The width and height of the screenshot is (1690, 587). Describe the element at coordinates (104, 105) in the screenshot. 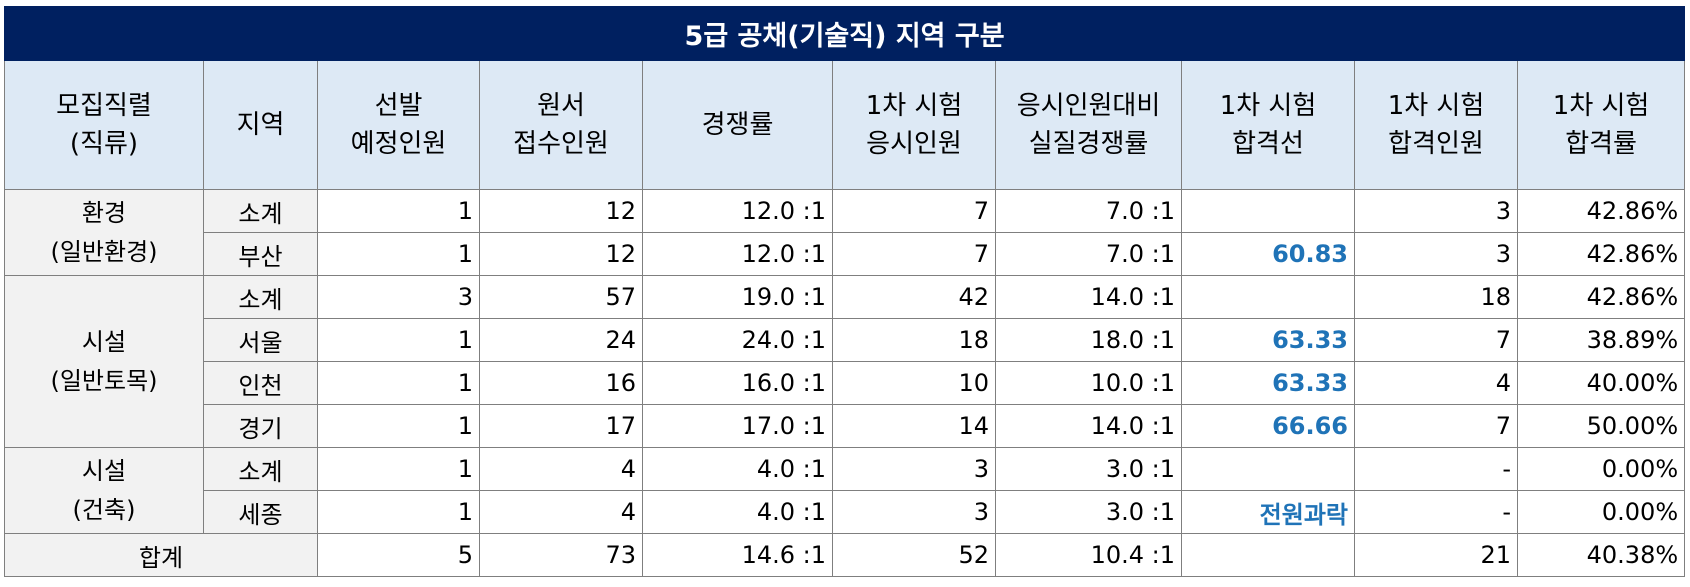

I see `column-header-line: 모집직렬` at that location.